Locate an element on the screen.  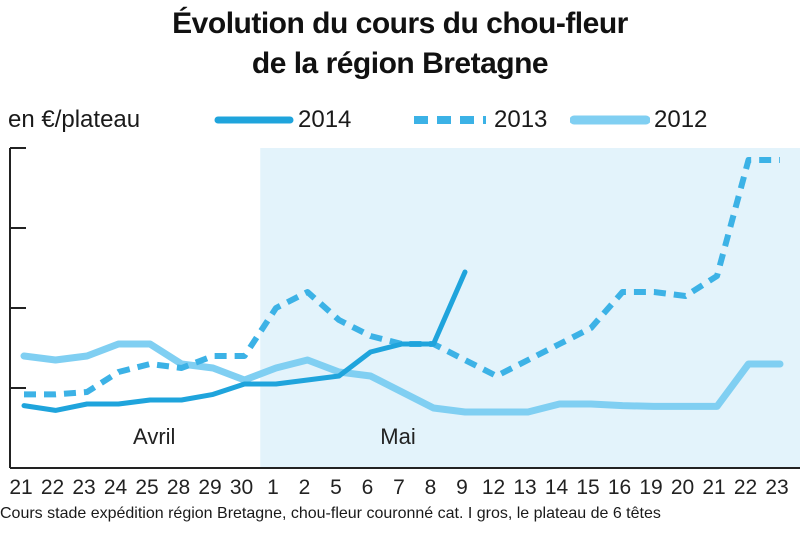
y-unit-label: en €/plateau is located at coordinates (74, 119).